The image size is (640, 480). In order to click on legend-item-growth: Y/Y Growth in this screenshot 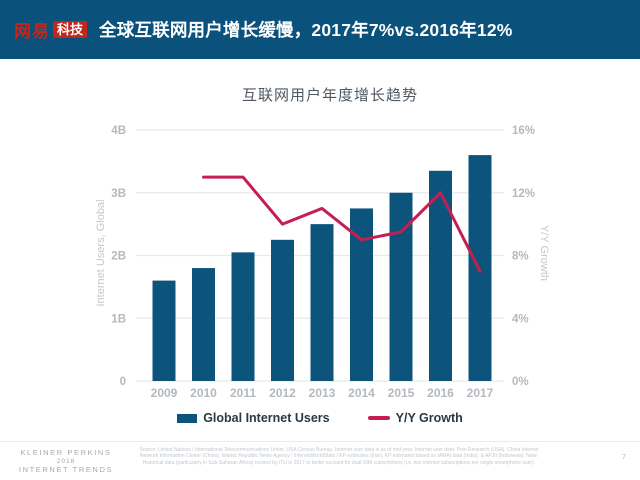, I will do `click(415, 418)`.